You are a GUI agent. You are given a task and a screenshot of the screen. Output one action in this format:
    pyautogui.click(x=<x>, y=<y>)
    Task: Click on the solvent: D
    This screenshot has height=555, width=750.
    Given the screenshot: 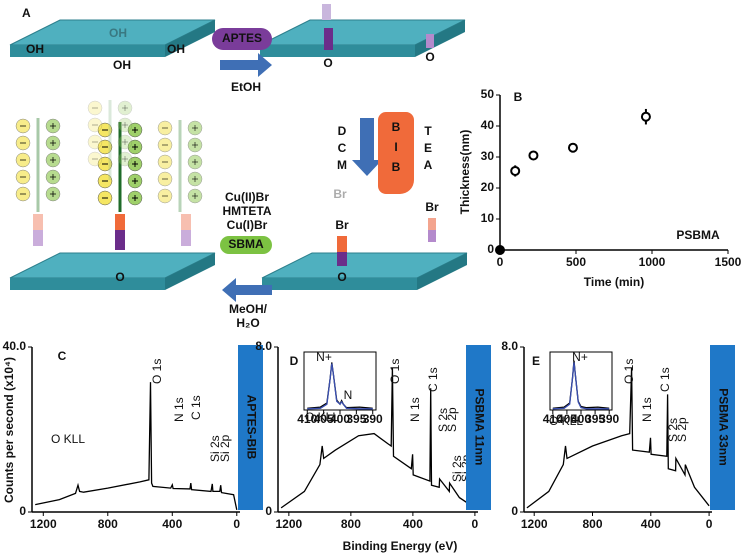 What is the action you would take?
    pyautogui.click(x=342, y=131)
    